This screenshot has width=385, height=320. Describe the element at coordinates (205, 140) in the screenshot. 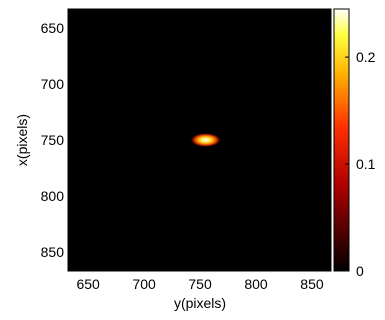

I see `heatmap-hotspot` at that location.